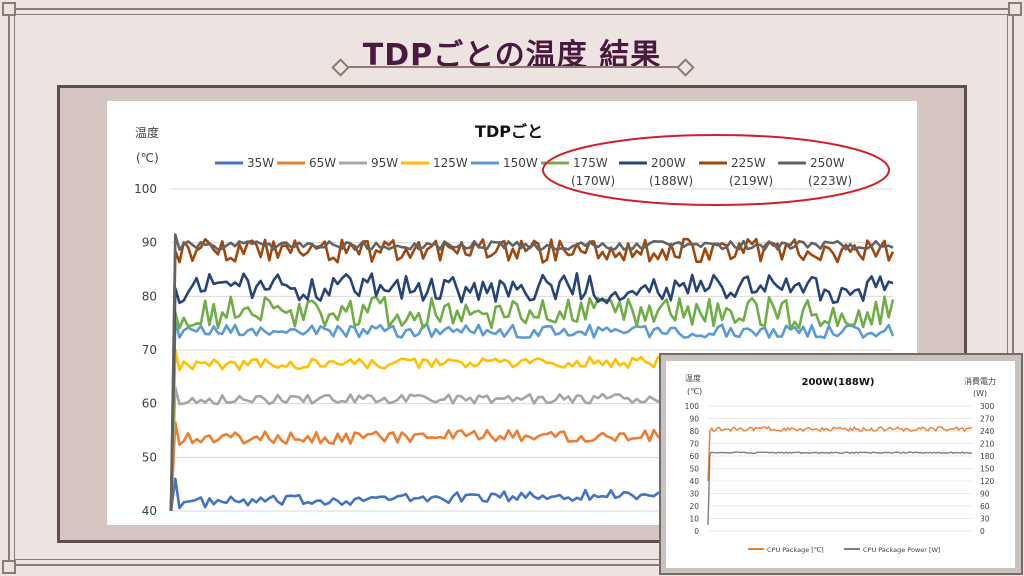 The height and width of the screenshot is (576, 1024). Describe the element at coordinates (512, 67) in the screenshot. I see `title-underline` at that location.